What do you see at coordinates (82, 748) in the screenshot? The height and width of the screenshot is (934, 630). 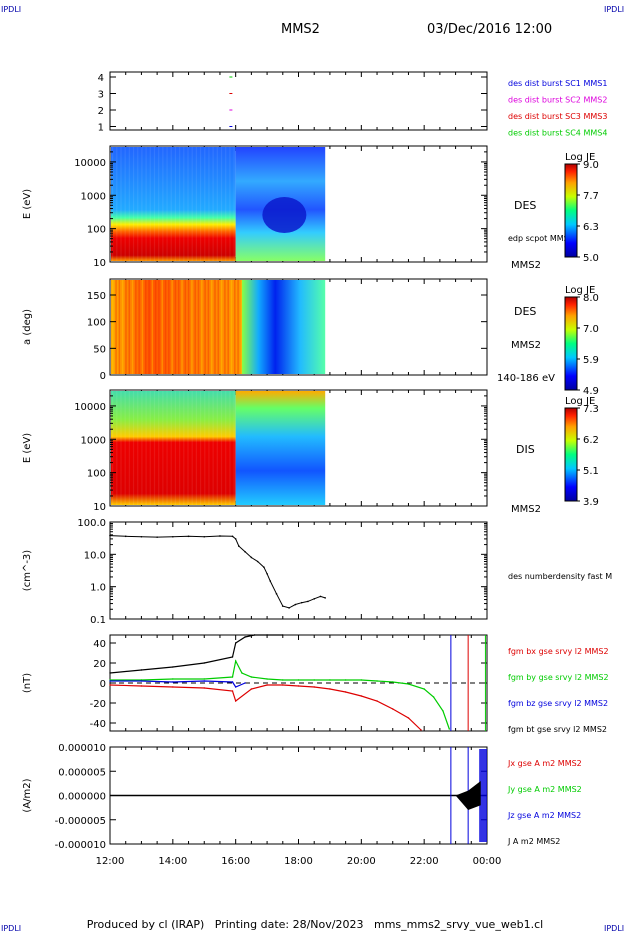 I see `y-tick-label: 0.000010` at bounding box center [82, 748].